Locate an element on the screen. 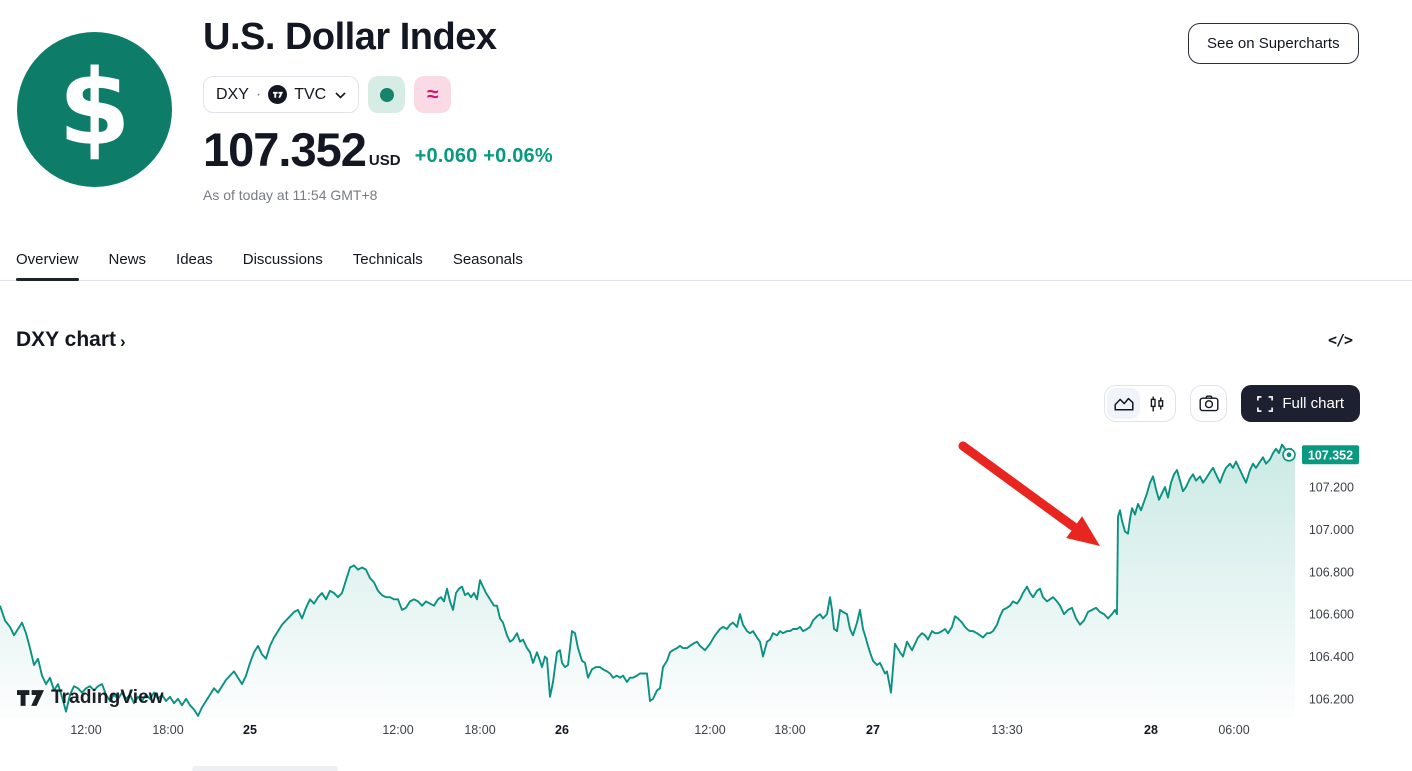 The height and width of the screenshot is (771, 1412). watermark-text: TradingView is located at coordinates (107, 697).